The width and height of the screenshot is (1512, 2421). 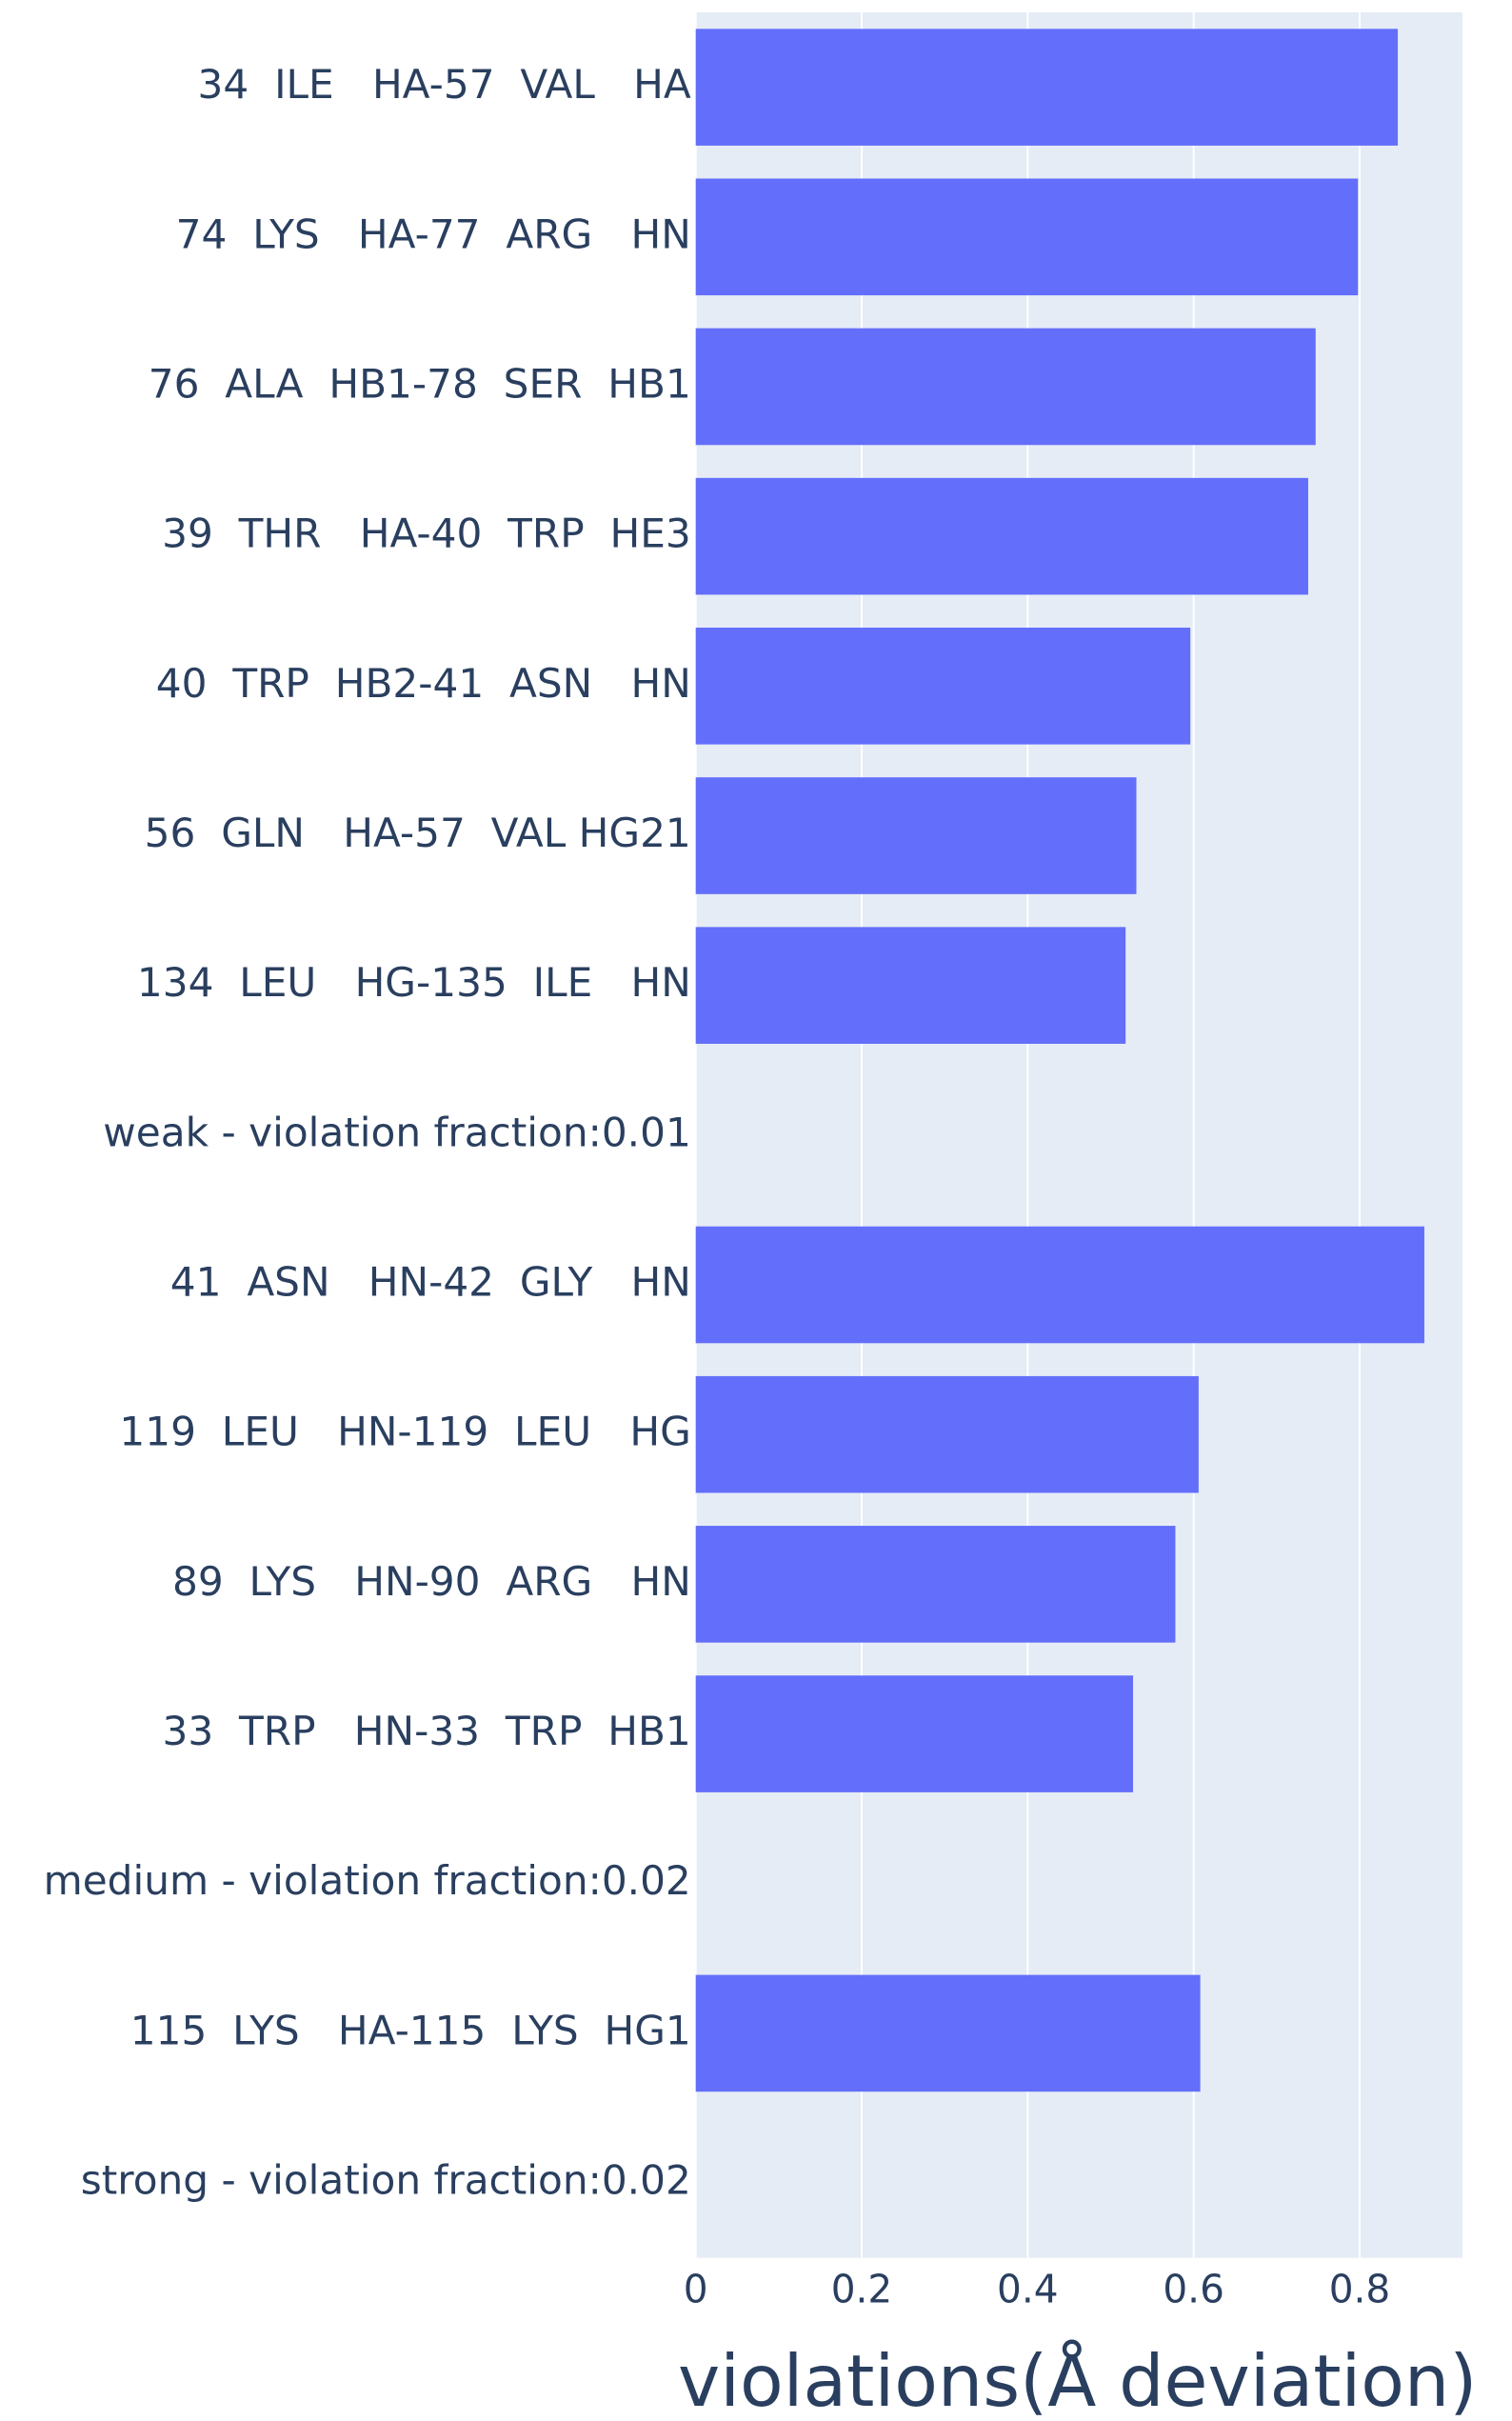 I want to click on y-tick-label: weak - violation fraction:0.01, so click(x=397, y=1132).